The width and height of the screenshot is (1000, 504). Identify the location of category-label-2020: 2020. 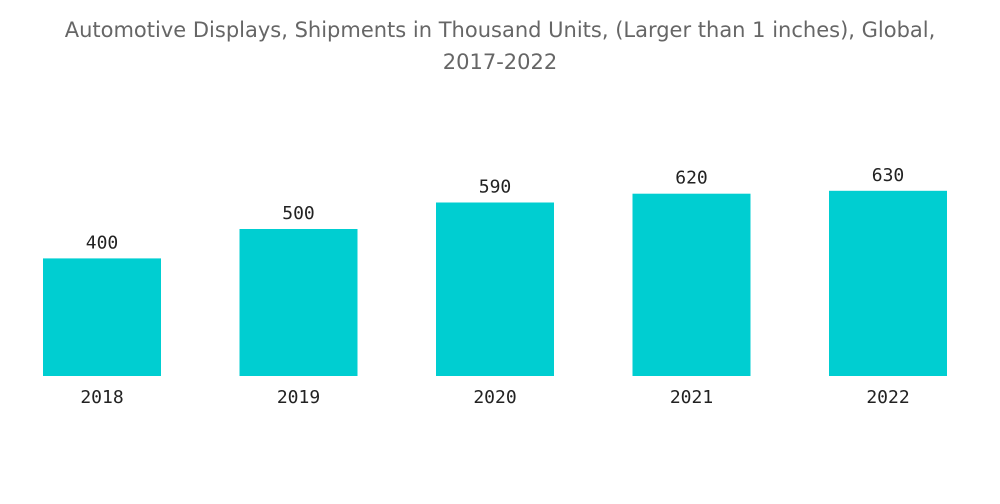
(494, 397).